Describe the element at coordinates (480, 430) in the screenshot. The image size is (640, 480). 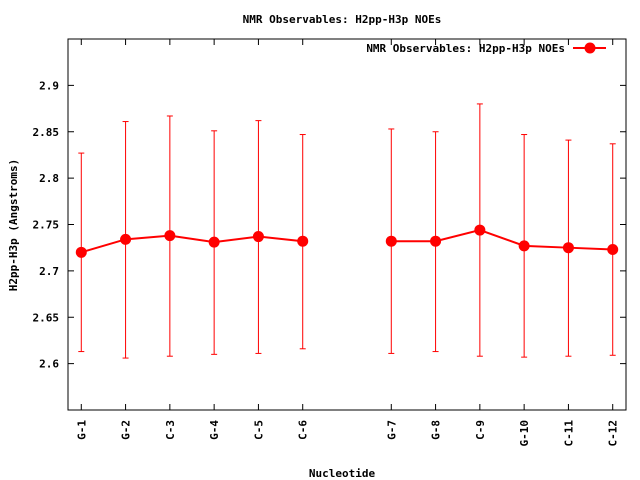
I see `x-tick-label: C-9` at that location.